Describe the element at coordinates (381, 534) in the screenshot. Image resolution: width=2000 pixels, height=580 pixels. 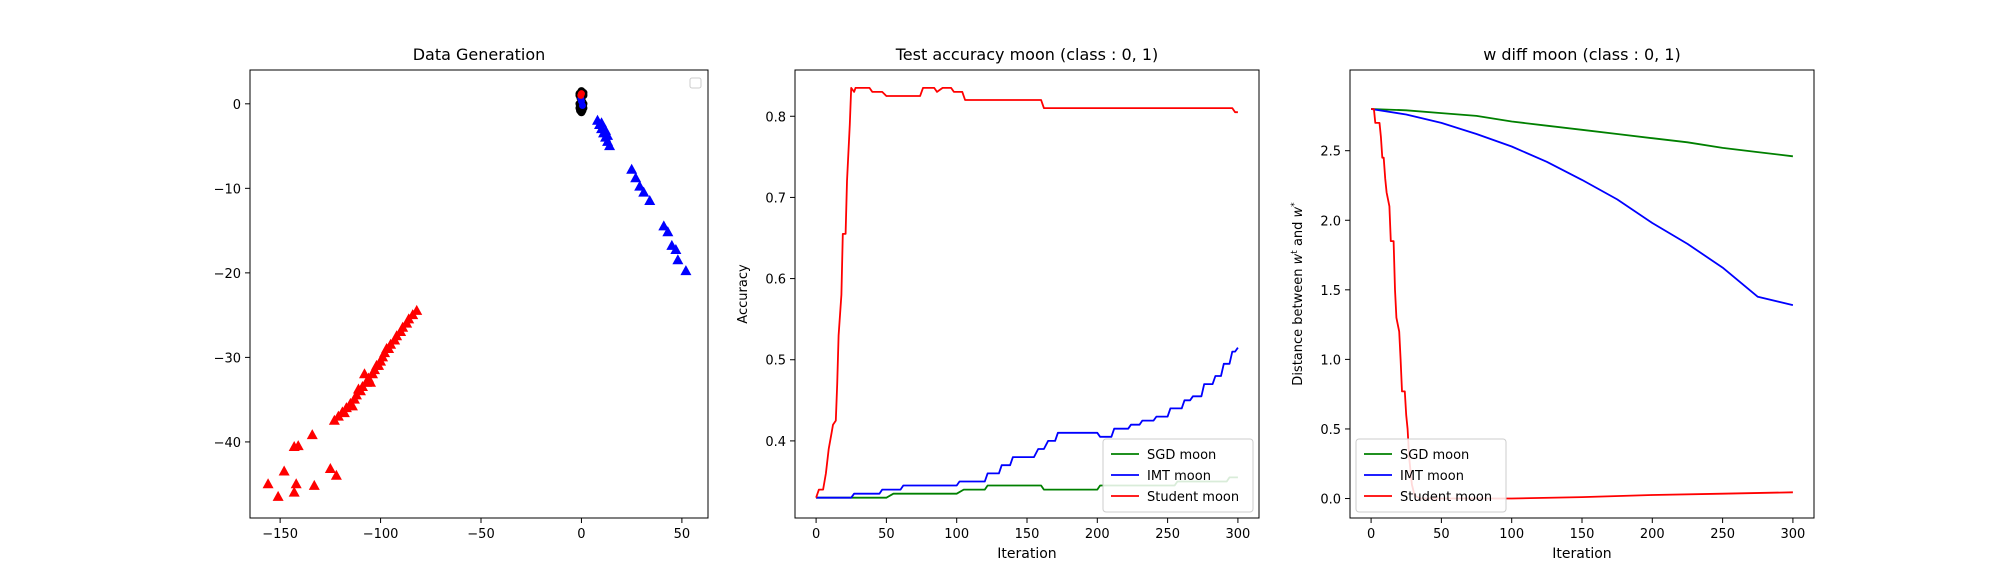
I see `x-tick-label: −100` at that location.